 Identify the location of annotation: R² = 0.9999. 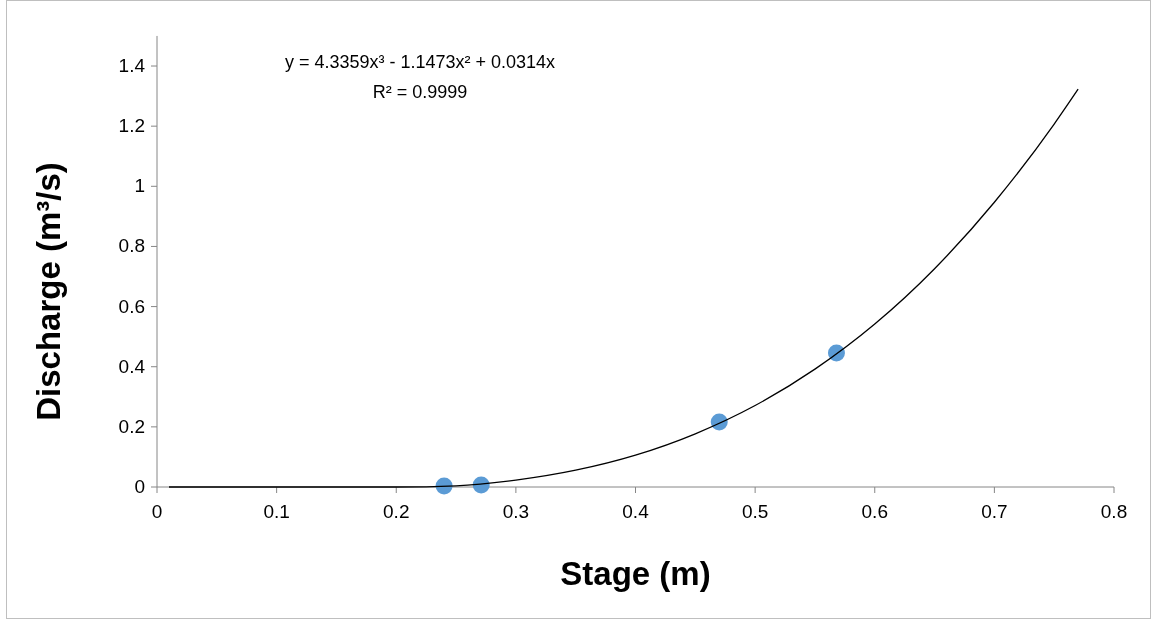
(420, 92).